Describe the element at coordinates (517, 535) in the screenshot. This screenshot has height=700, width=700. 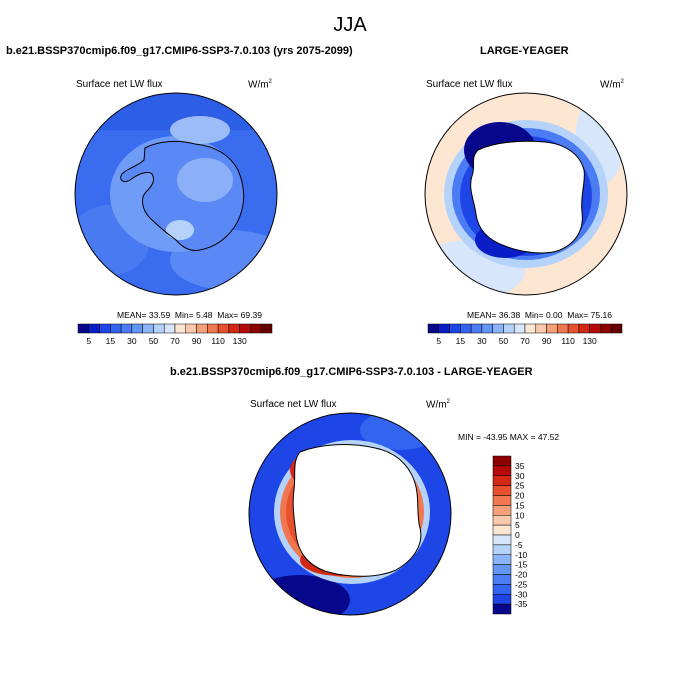
I see `colorbar-tick-label: 0` at that location.